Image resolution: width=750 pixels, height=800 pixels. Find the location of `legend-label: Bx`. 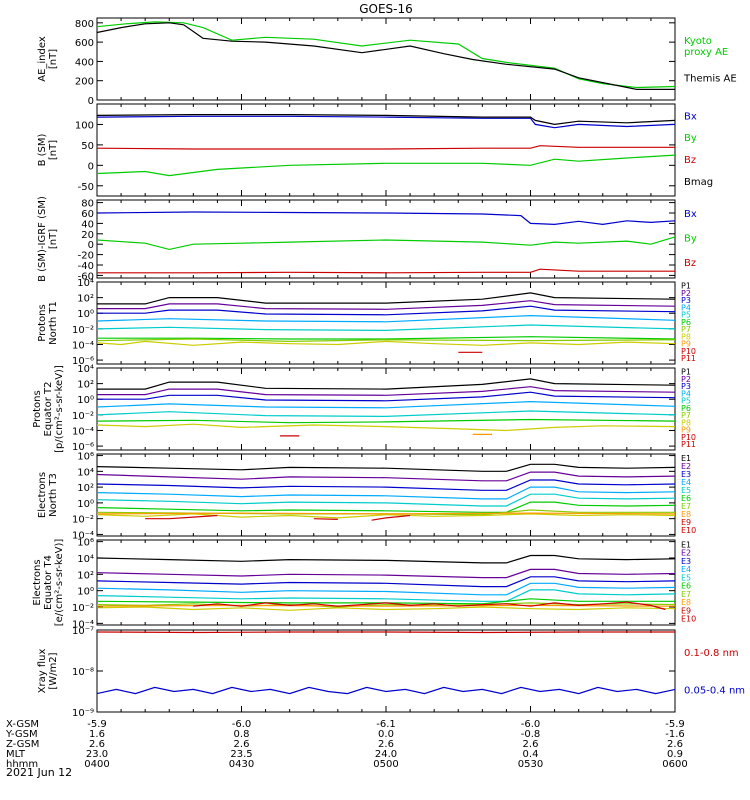

legend-label: Bx is located at coordinates (690, 214).